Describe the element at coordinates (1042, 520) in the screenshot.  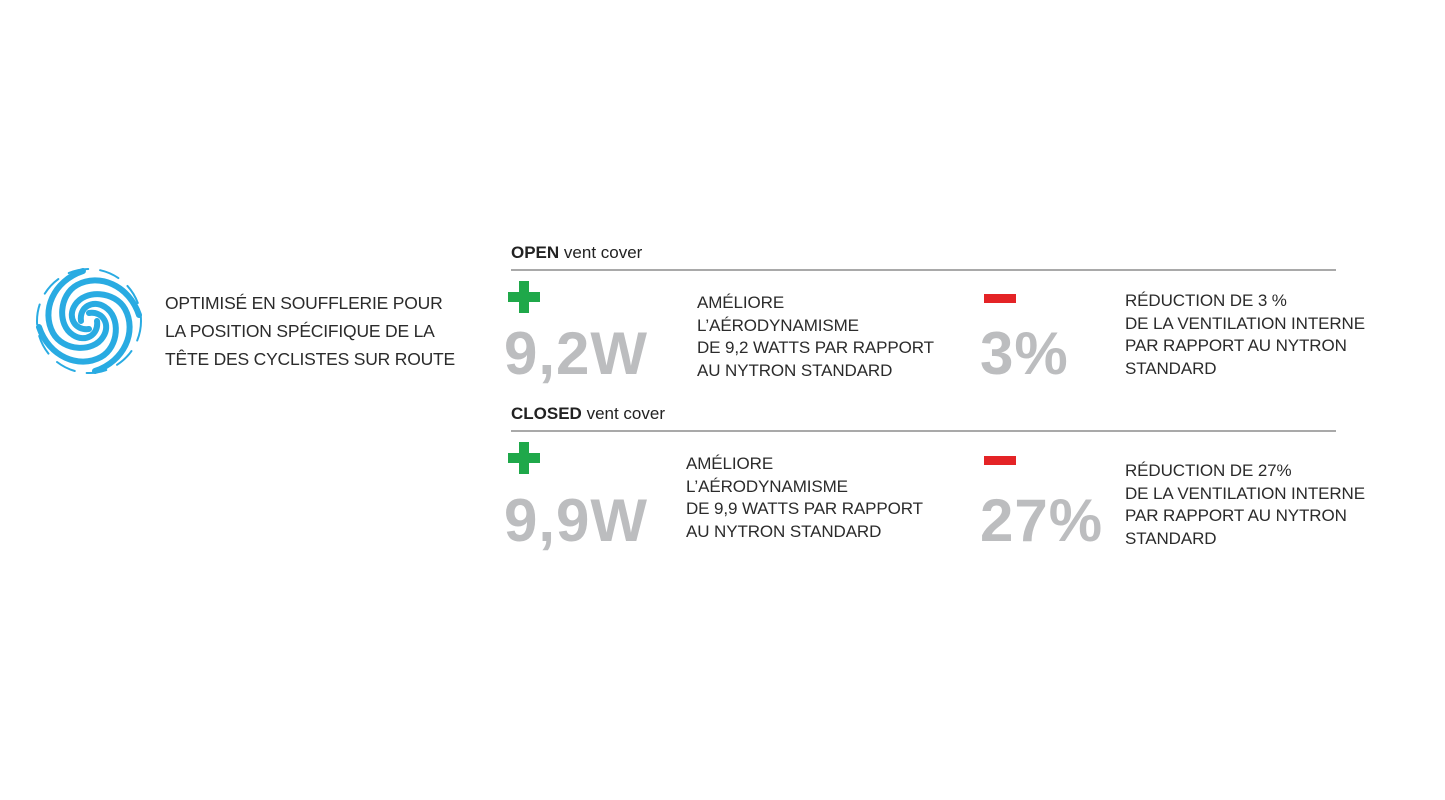
I see `closed-loss-value: 27%` at that location.